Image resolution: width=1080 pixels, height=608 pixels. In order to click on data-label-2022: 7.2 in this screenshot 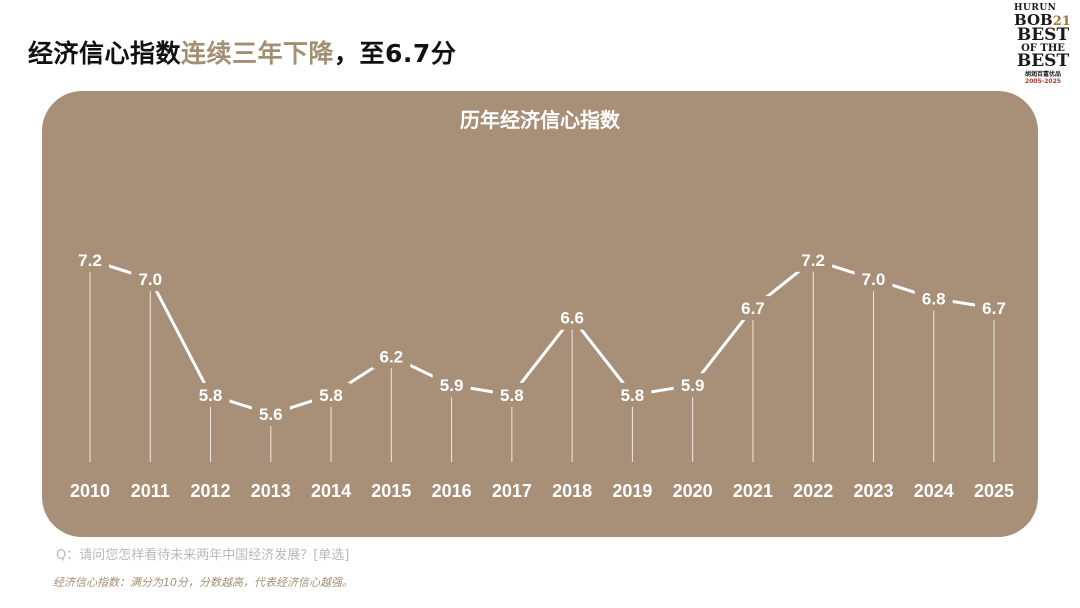, I will do `click(813, 260)`.